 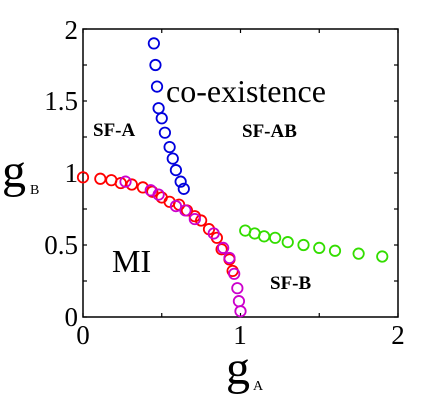 What do you see at coordinates (291, 283) in the screenshot?
I see `annotation-sf-b: SF-B` at bounding box center [291, 283].